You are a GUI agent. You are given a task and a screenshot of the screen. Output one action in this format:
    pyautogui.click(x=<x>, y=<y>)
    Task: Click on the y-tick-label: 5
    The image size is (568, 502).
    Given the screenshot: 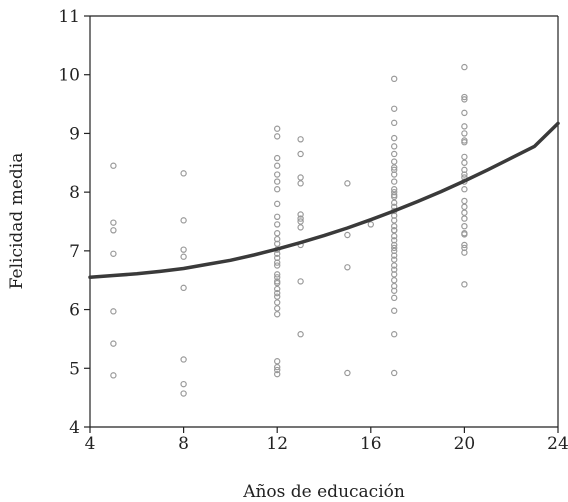 What is the action you would take?
    pyautogui.click(x=74, y=369)
    